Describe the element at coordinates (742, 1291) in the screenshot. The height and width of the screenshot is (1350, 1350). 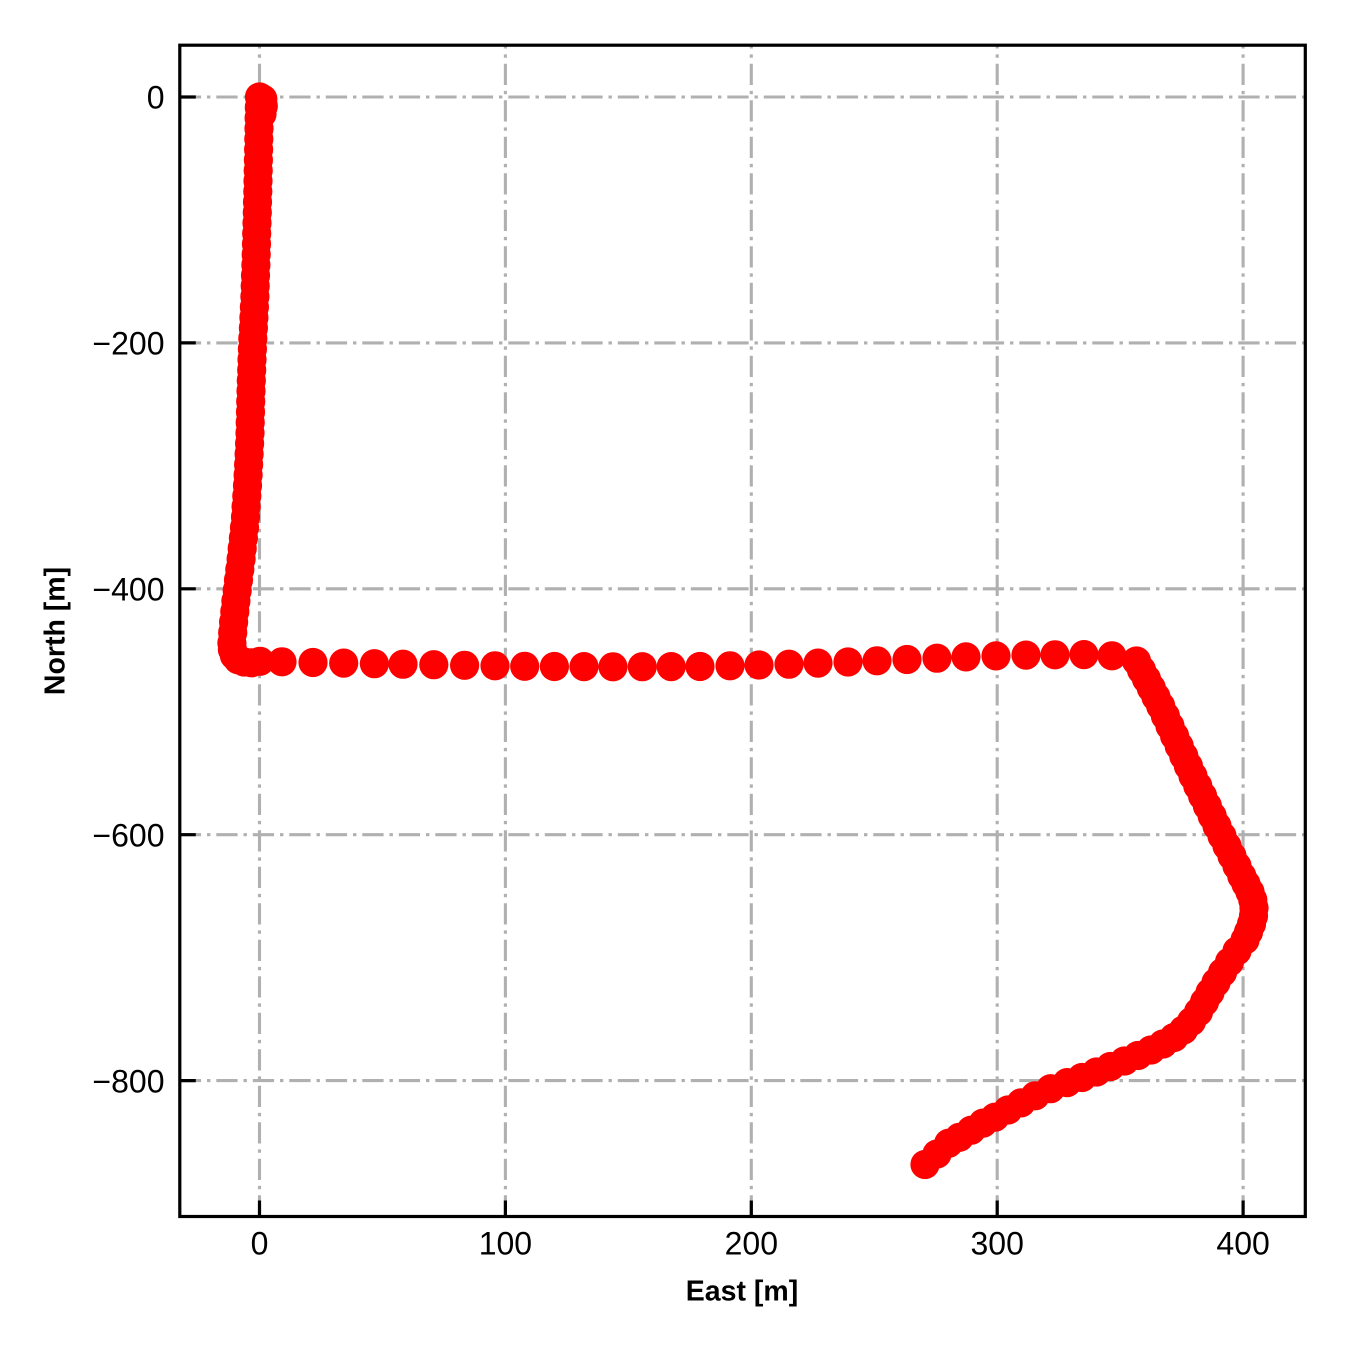
I see `svg-text: East [m]` at that location.